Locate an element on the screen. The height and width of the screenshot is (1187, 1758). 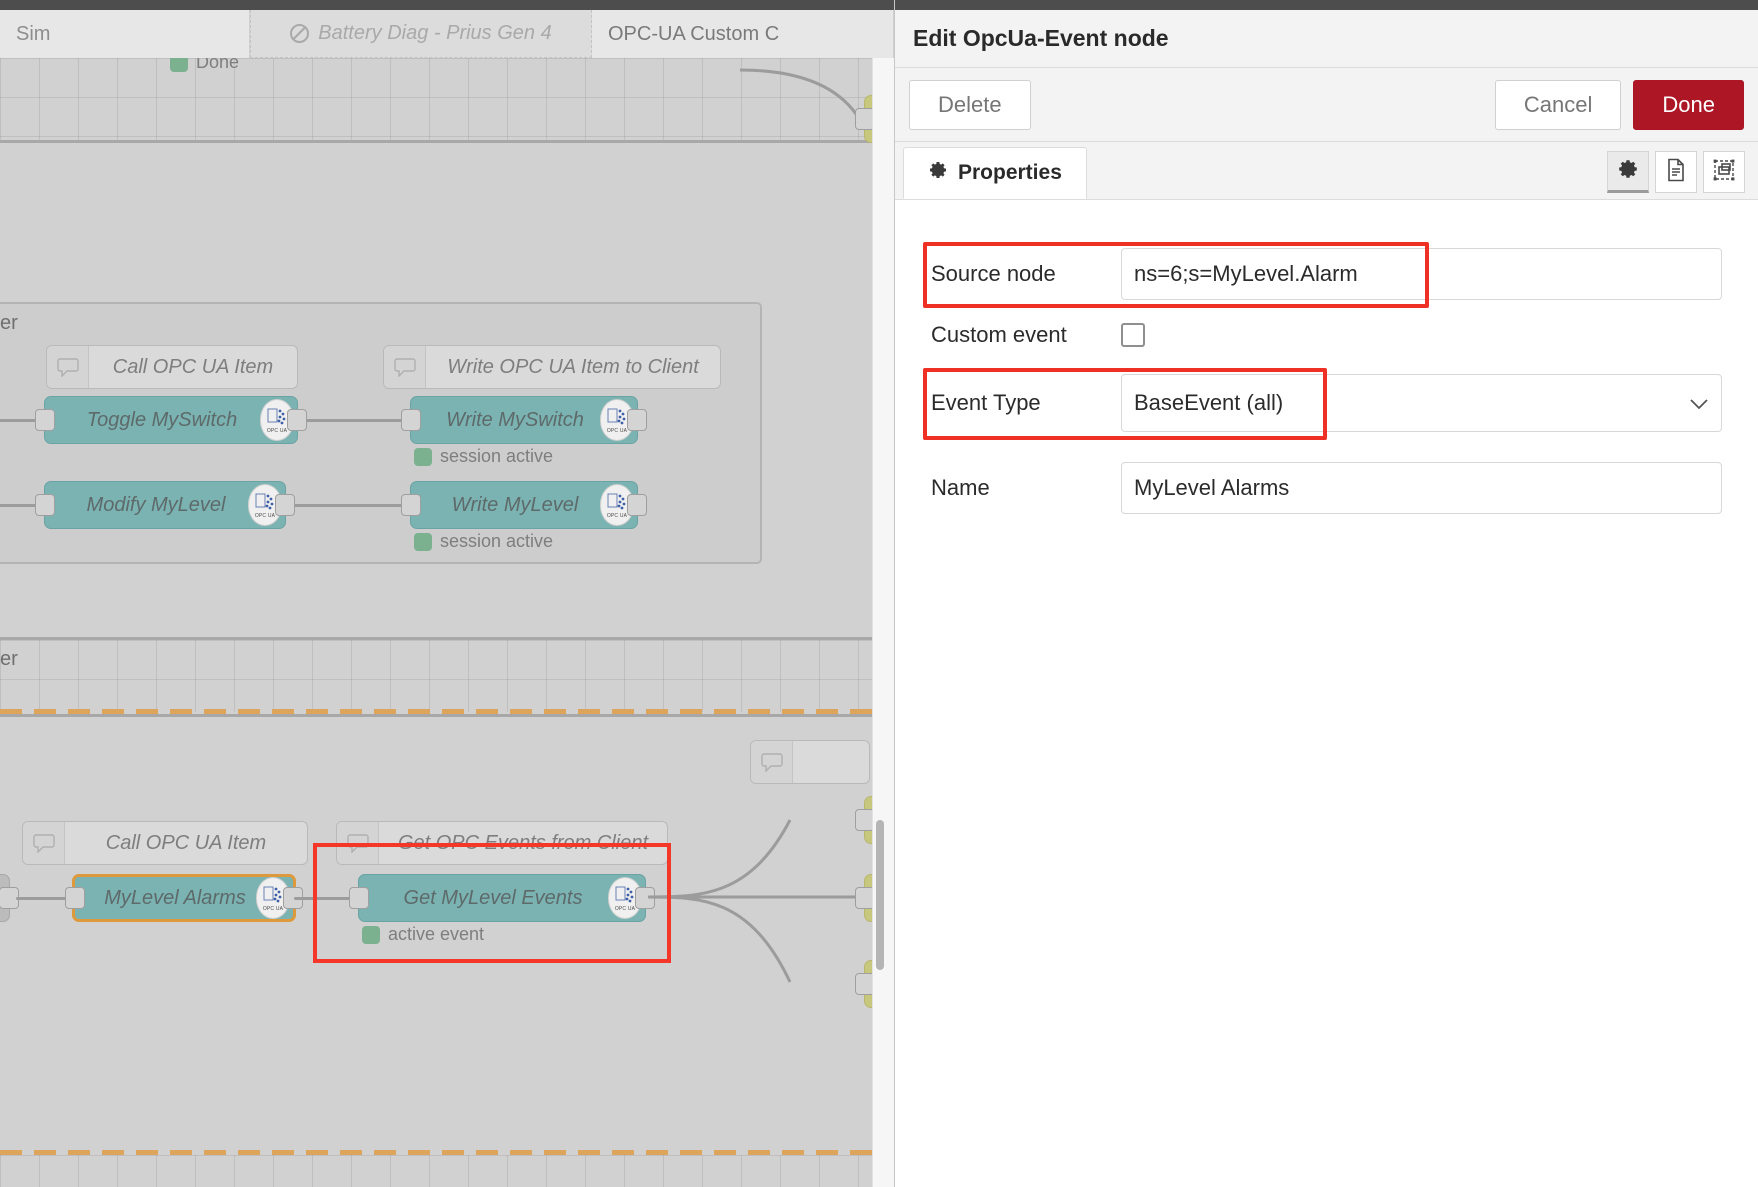
panel-title: Edit OpcUa-Event node is located at coordinates (1041, 38).